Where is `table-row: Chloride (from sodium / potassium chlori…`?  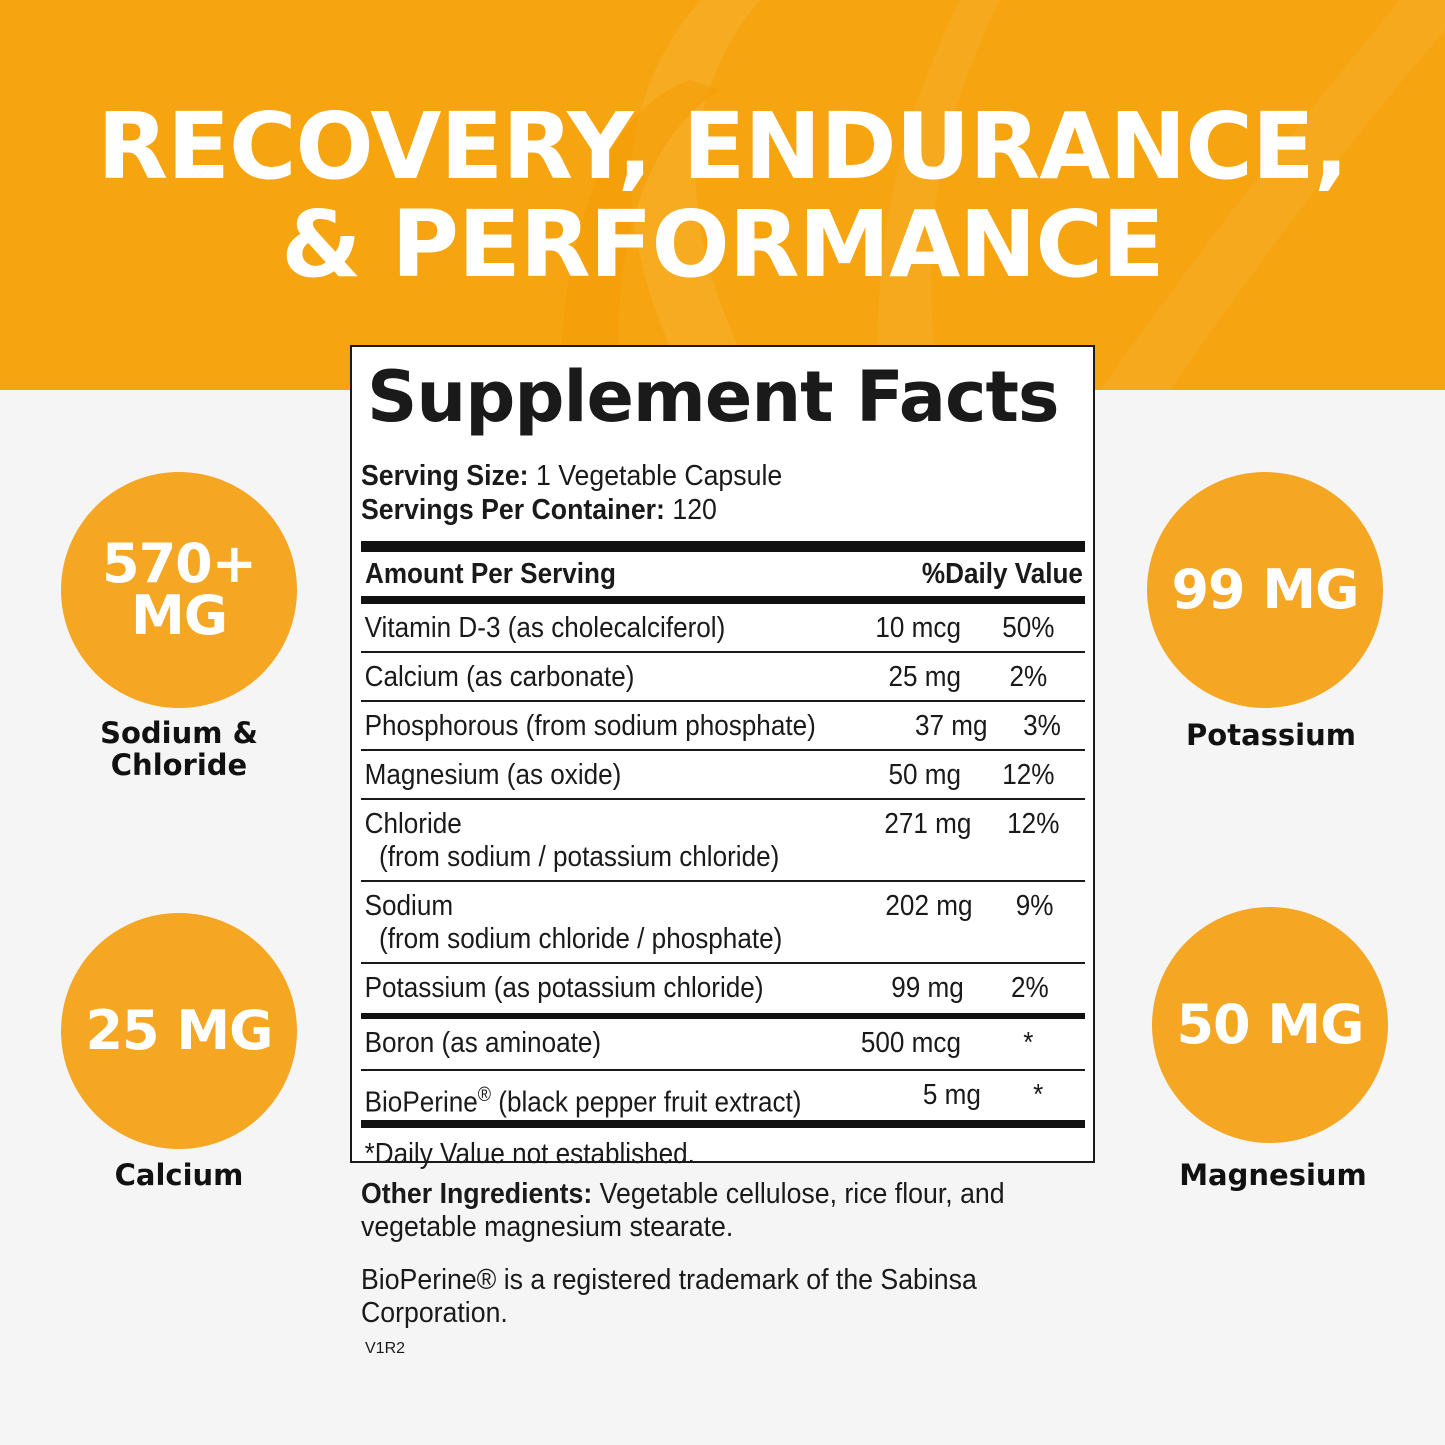
table-row: Chloride (from sodium / potassium chlori… is located at coordinates (723, 841).